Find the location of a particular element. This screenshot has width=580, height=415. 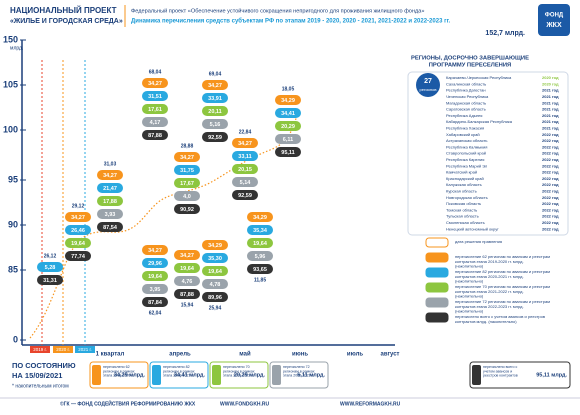

region-name: Ставропольский край is located at coordinates (466, 153).